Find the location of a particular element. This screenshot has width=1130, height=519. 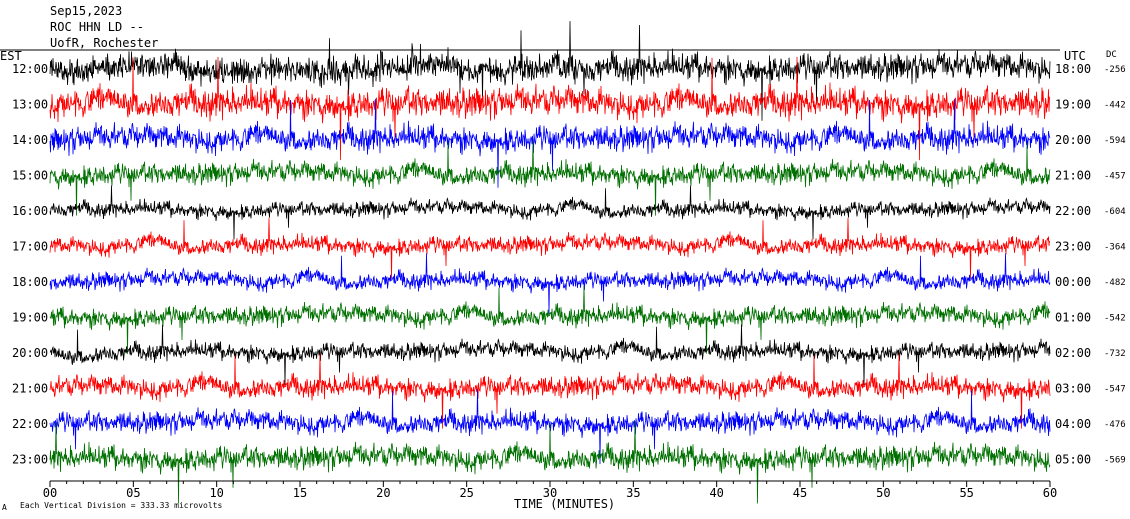

x-tick-label: 55 is located at coordinates (966, 493).